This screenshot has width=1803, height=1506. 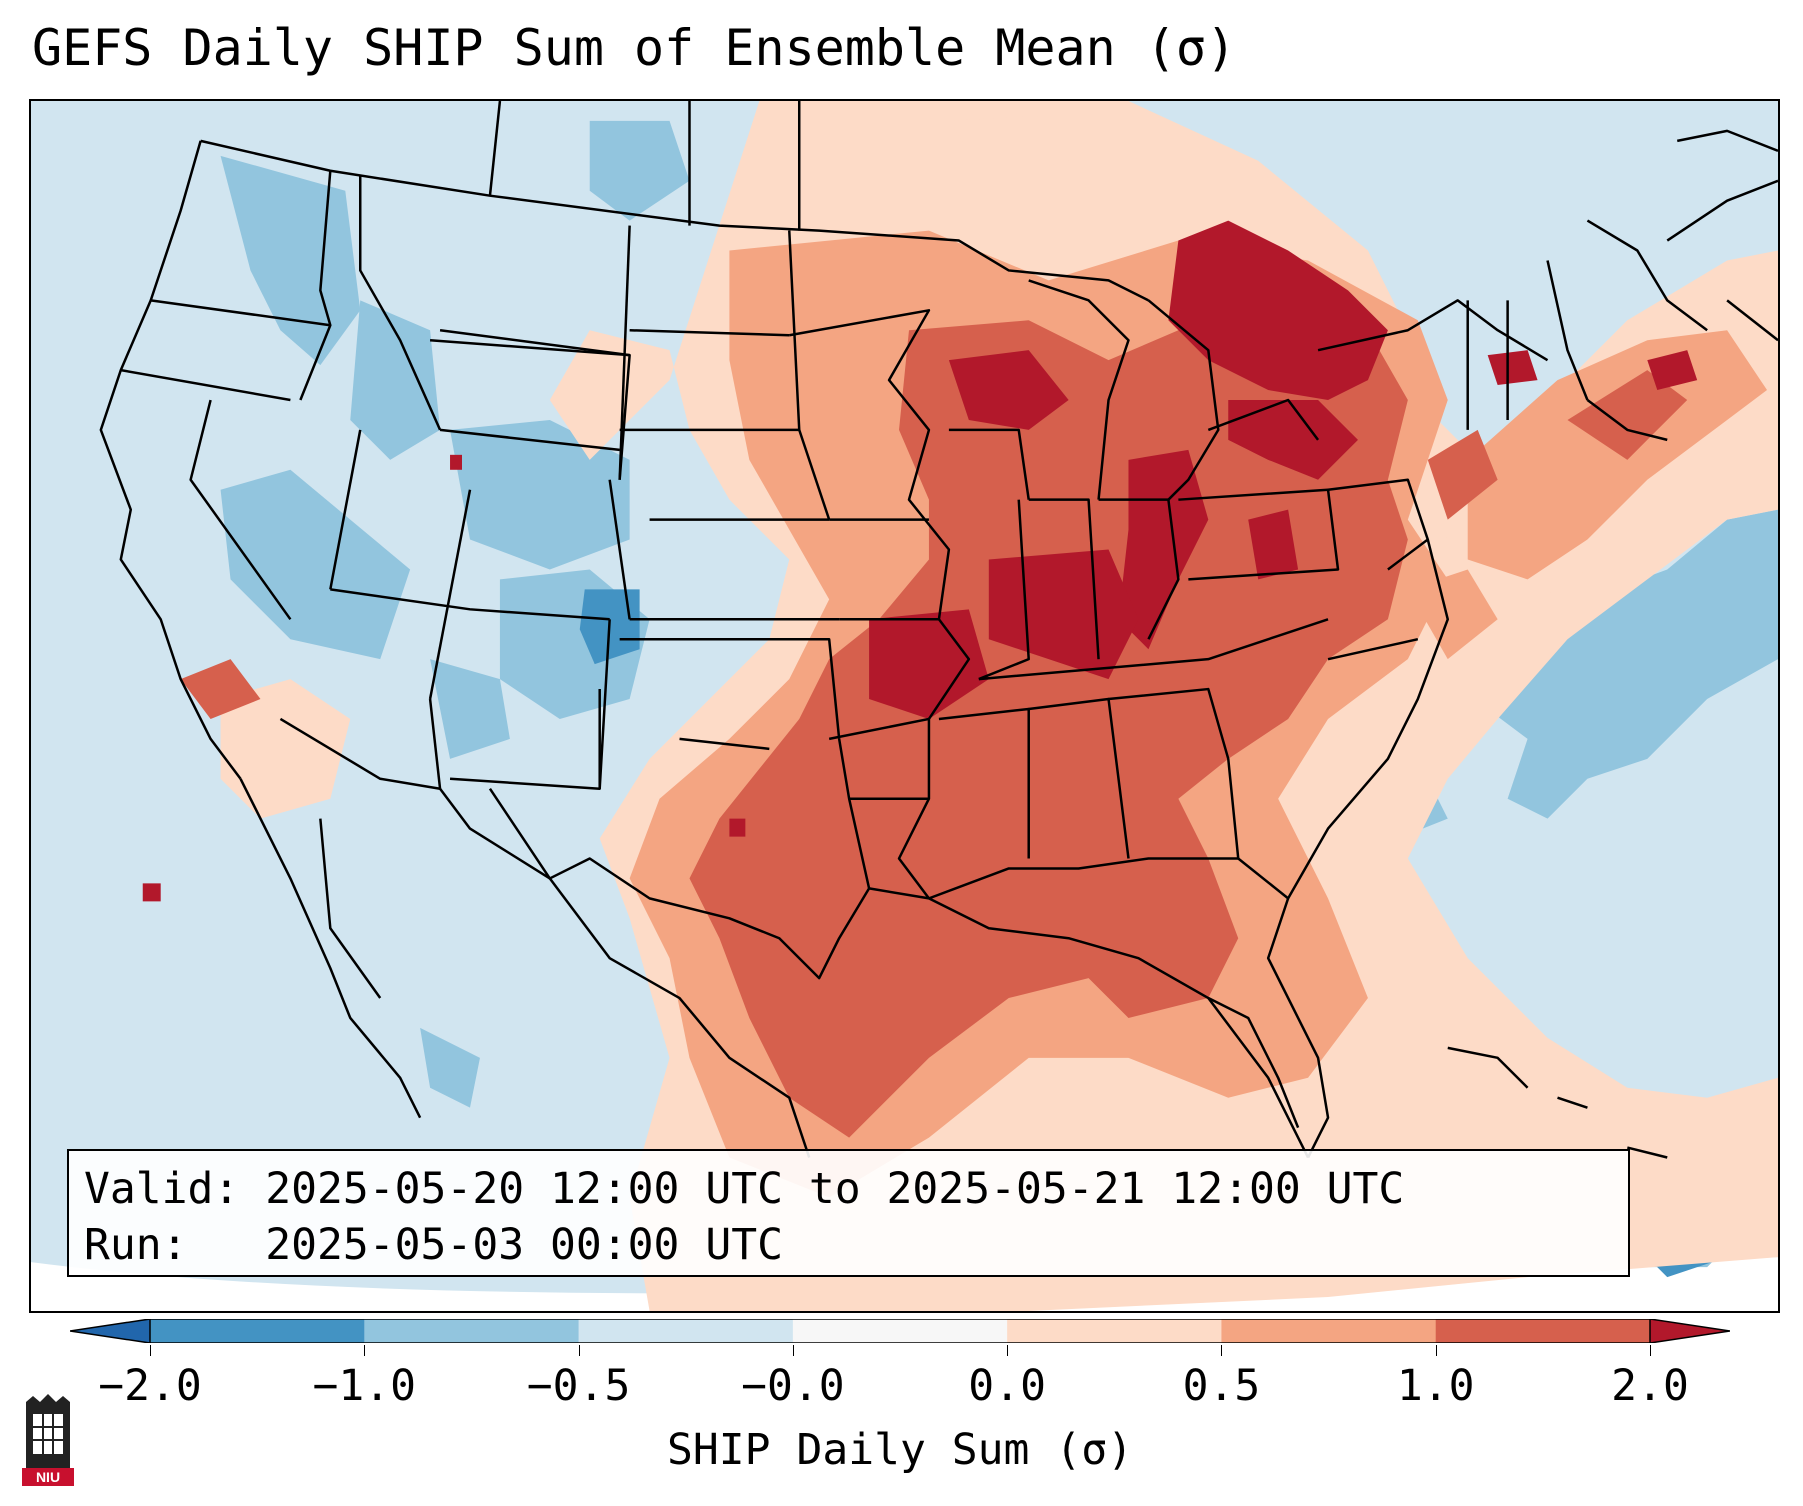 I want to click on colorbar-bins, so click(x=900, y=1331).